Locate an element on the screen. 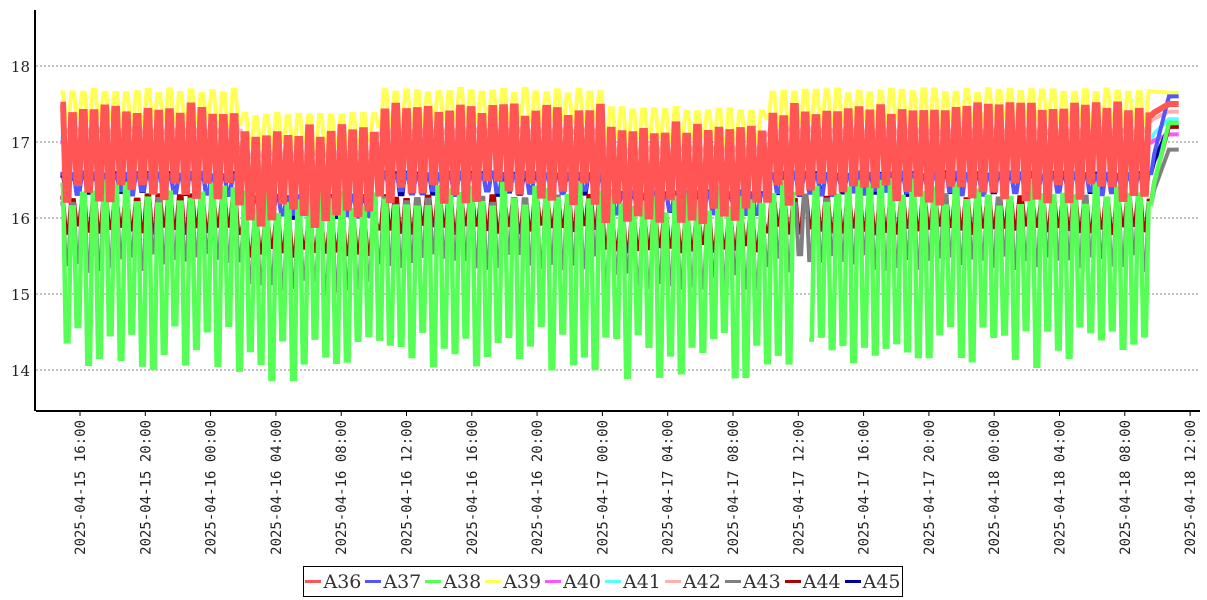 Image resolution: width=1207 pixels, height=600 pixels. x-tick-label: 2025-04-18 12:00 is located at coordinates (1191, 487).